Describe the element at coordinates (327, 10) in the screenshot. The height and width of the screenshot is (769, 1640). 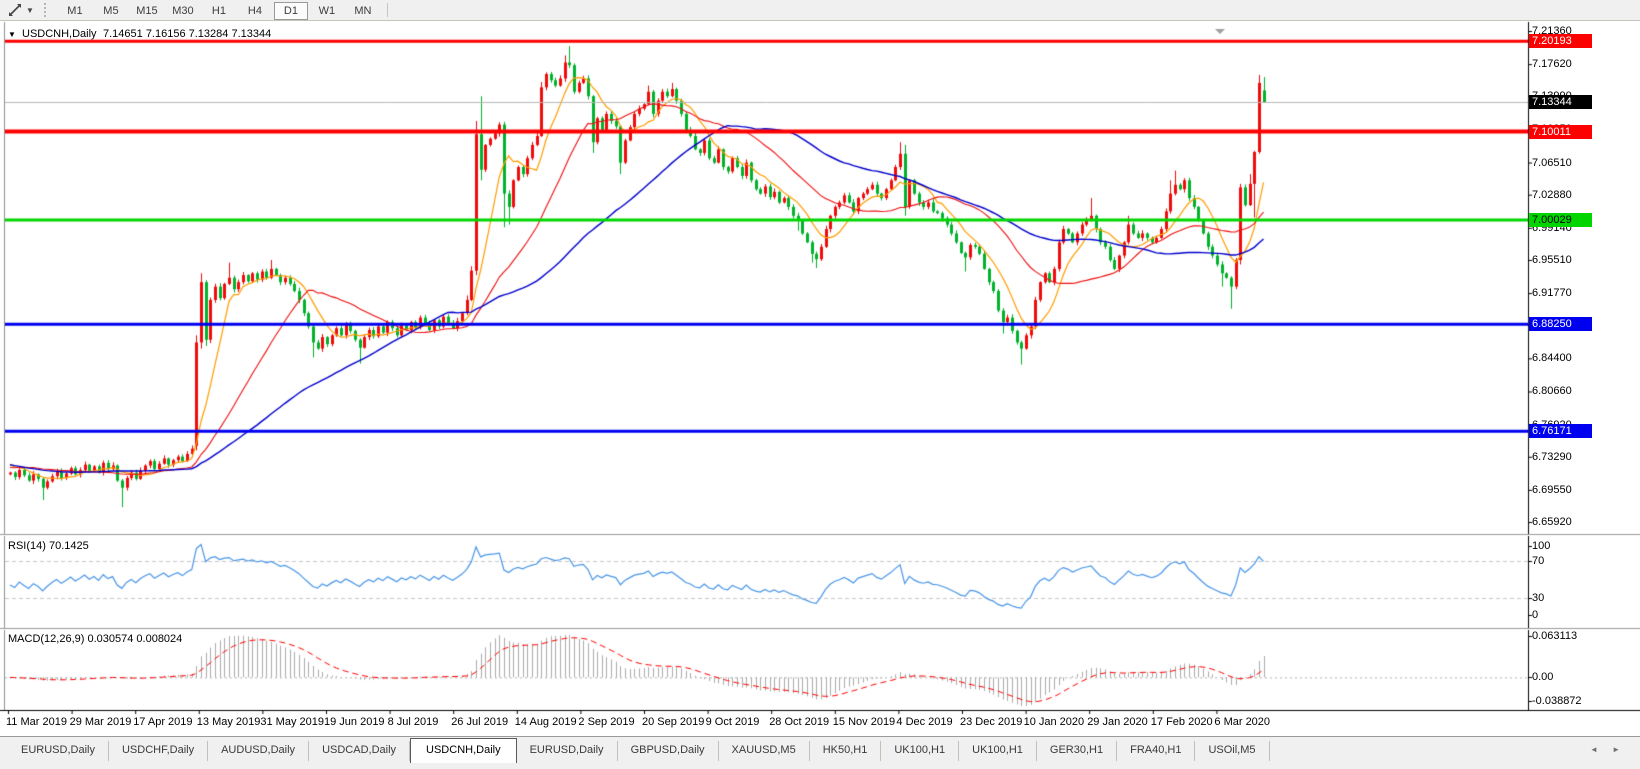
I see `timeframe-button-W1: W1` at that location.